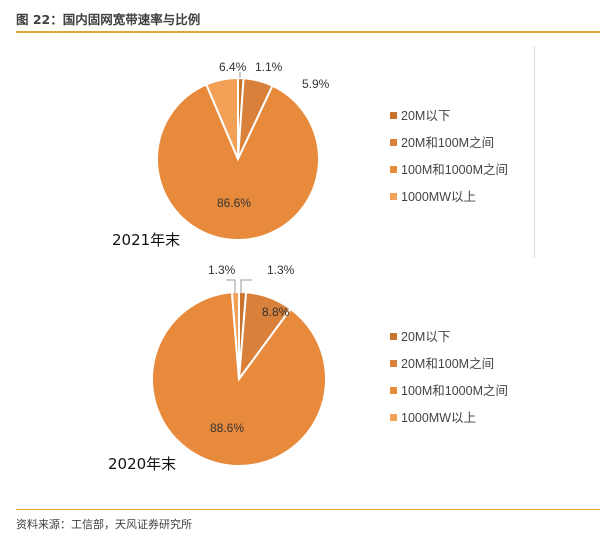 The width and height of the screenshot is (605, 538). I want to click on data-label: 8.8%, so click(276, 312).